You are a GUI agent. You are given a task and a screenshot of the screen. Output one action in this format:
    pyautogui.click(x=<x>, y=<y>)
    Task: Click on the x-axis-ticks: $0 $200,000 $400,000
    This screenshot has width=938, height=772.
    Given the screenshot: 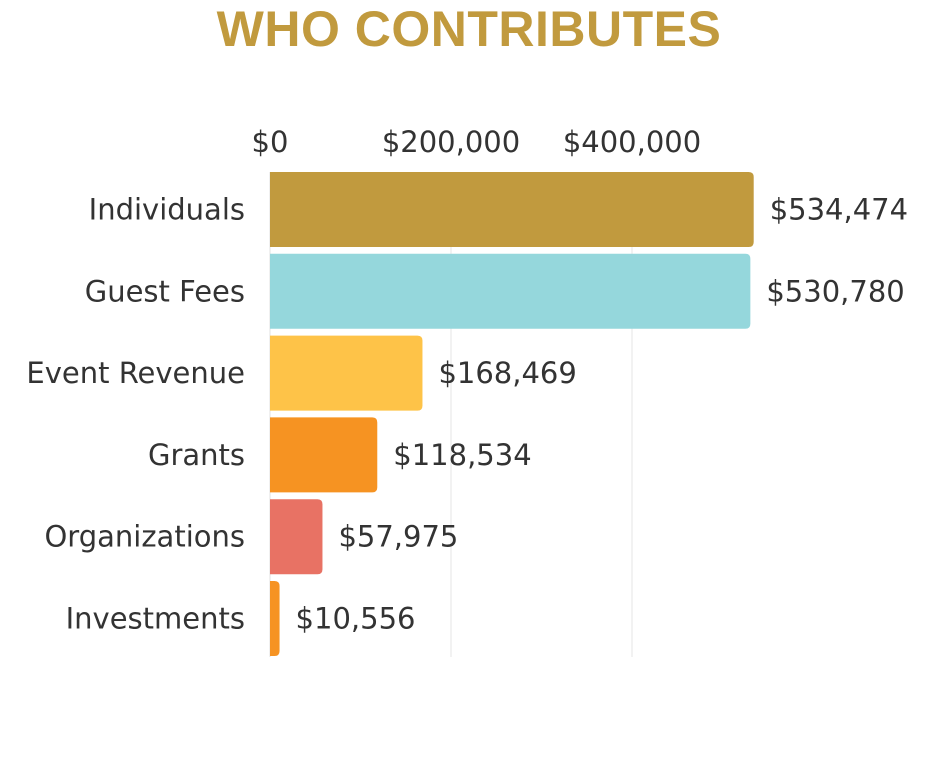 What is the action you would take?
    pyautogui.click(x=477, y=142)
    